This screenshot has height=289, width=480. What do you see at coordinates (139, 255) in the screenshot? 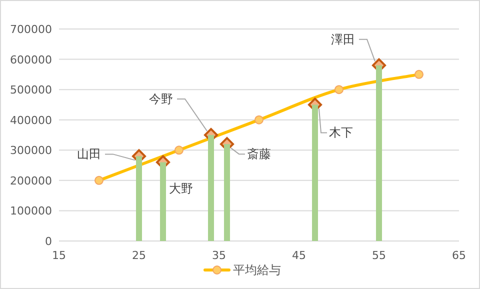
I see `x-tick-label: 25` at bounding box center [139, 255].